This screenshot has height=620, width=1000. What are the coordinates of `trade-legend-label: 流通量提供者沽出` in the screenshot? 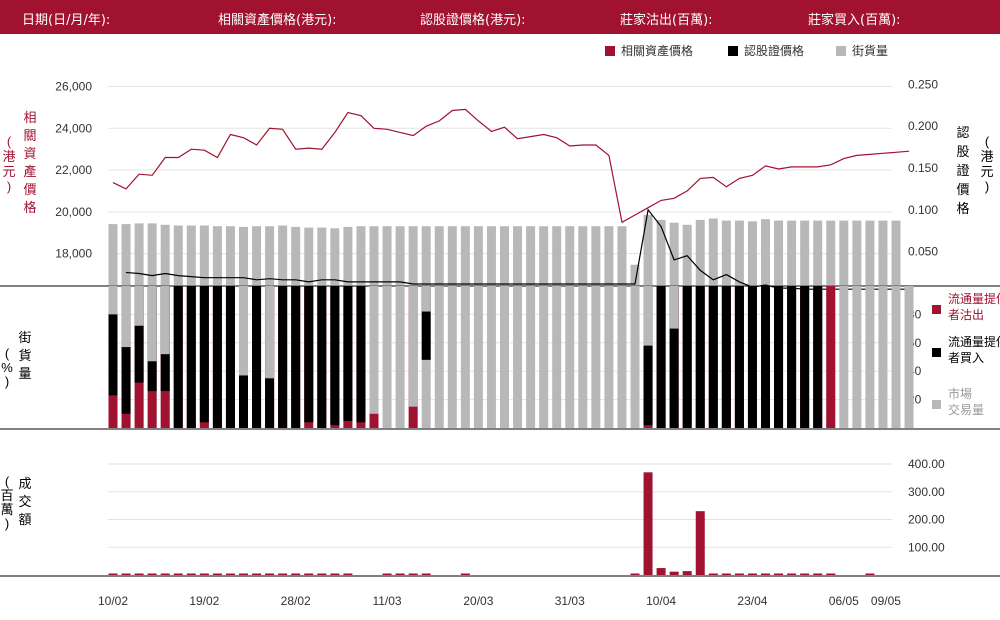 It's located at (974, 306).